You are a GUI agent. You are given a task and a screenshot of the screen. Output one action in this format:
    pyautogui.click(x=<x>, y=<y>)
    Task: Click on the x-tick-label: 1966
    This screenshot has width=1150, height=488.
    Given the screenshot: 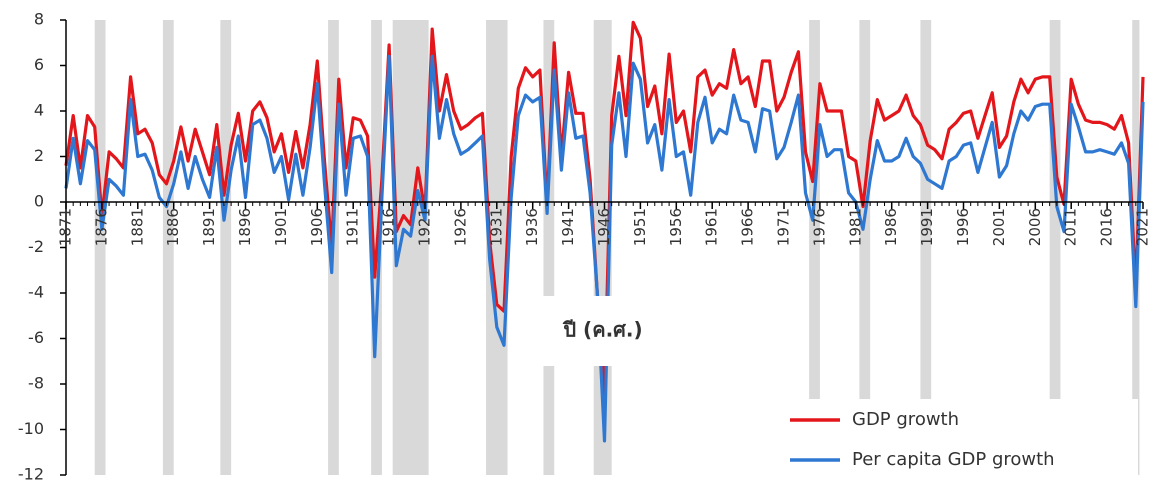 What is the action you would take?
    pyautogui.click(x=748, y=227)
    